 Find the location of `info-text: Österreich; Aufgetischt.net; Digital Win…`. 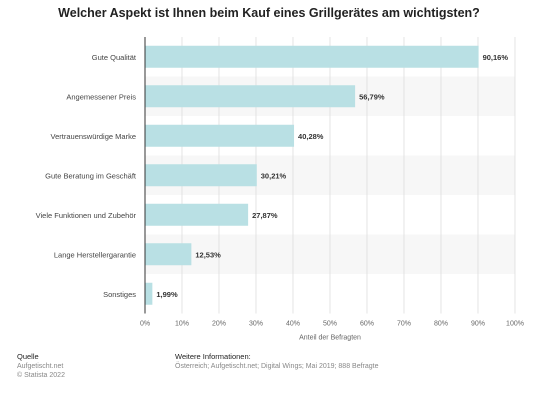

info-text: Österreich; Aufgetischt.net; Digital Win… is located at coordinates (277, 366).